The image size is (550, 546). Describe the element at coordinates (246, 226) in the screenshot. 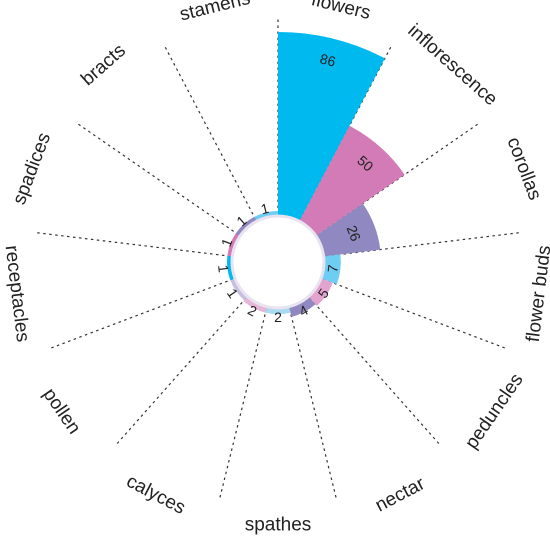

I see `bar-bracts` at that location.